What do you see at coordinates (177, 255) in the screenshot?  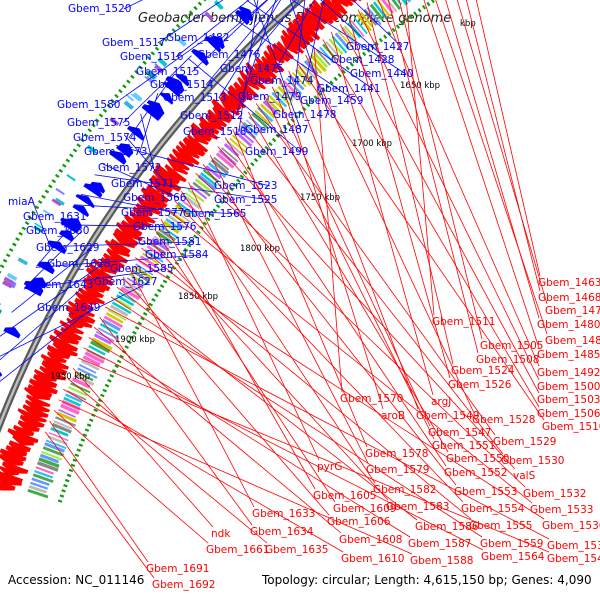 I see `forward-gene-label: Gbem_1584` at bounding box center [177, 255].